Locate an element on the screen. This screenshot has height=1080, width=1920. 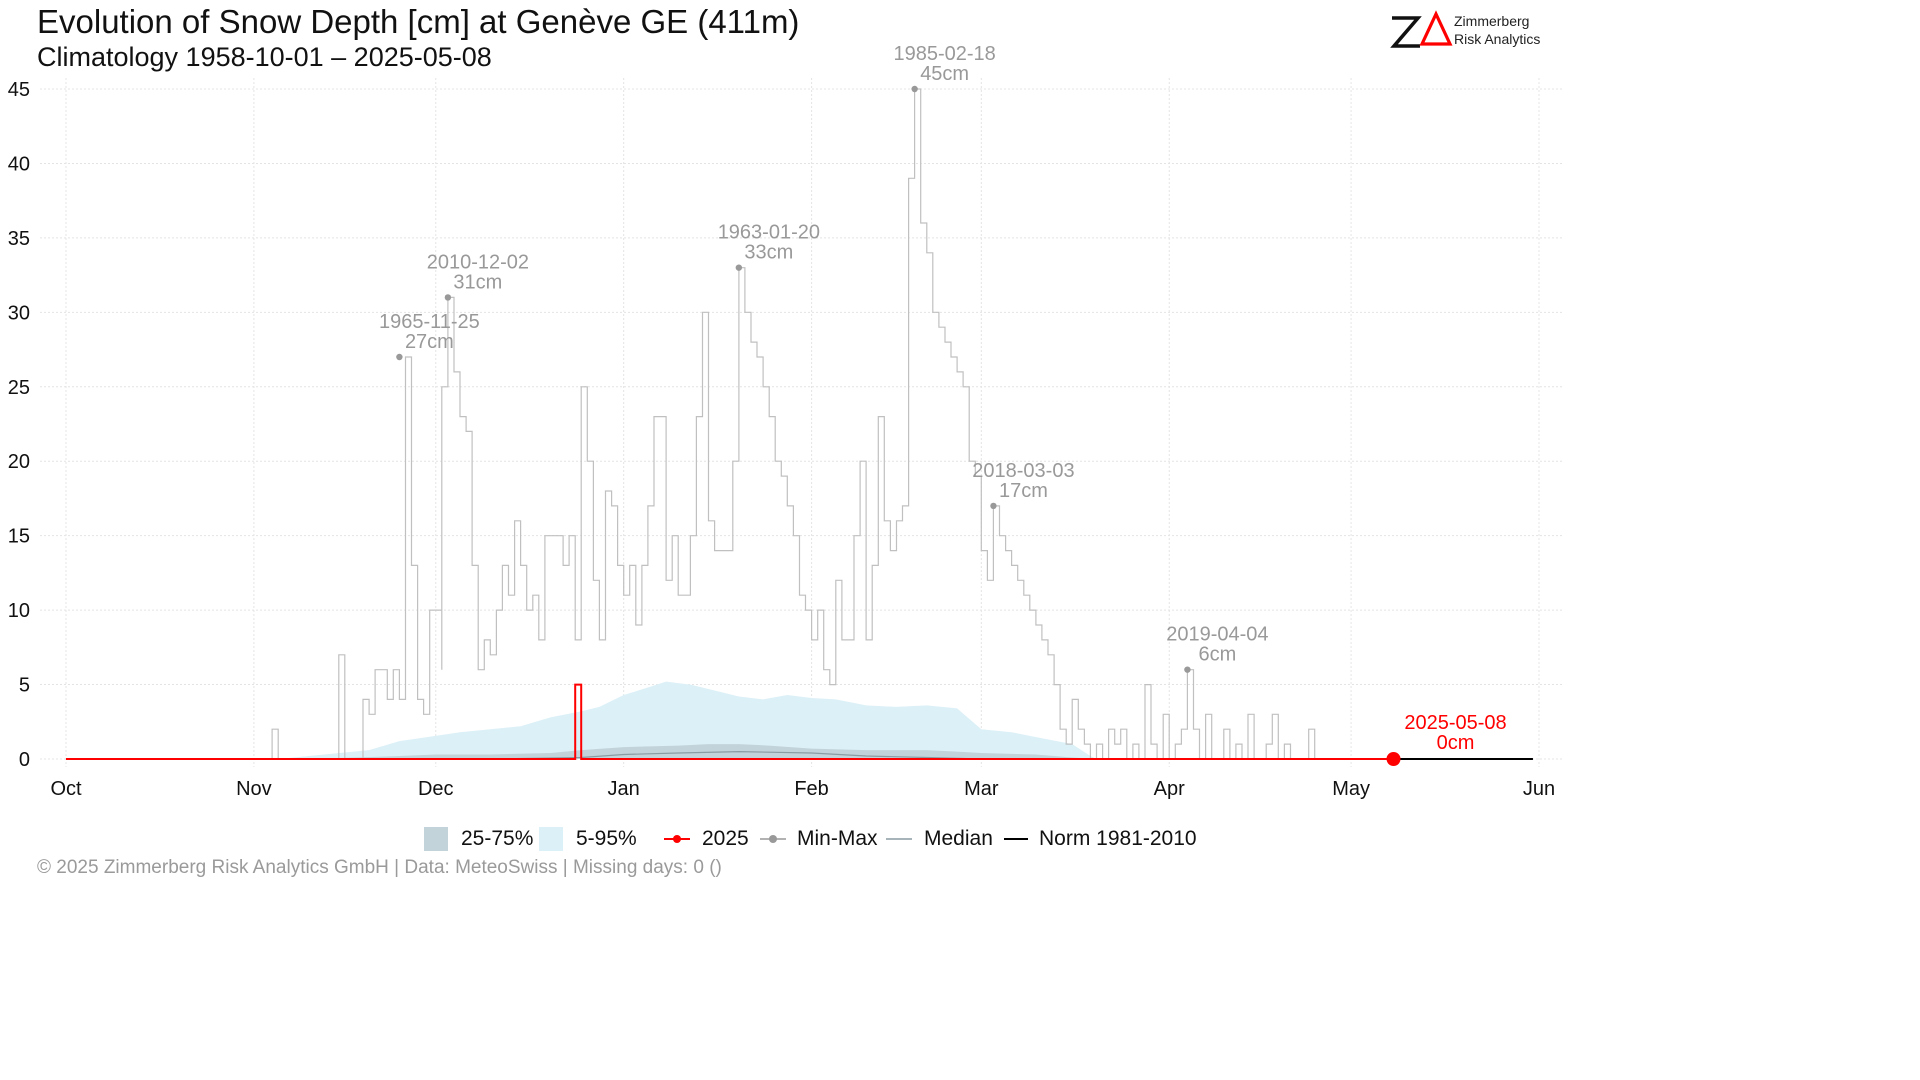
max-annotation-value: 31cm is located at coordinates (477, 282).